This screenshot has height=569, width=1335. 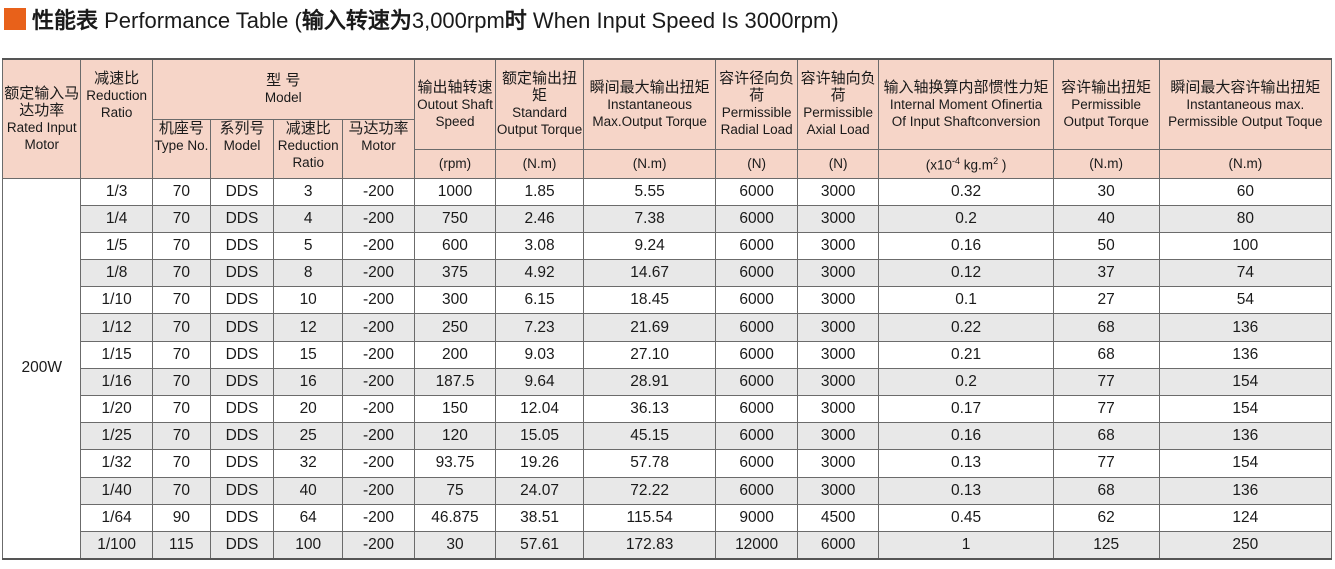 What do you see at coordinates (308, 463) in the screenshot?
I see `cell-sub-ratio: 32` at bounding box center [308, 463].